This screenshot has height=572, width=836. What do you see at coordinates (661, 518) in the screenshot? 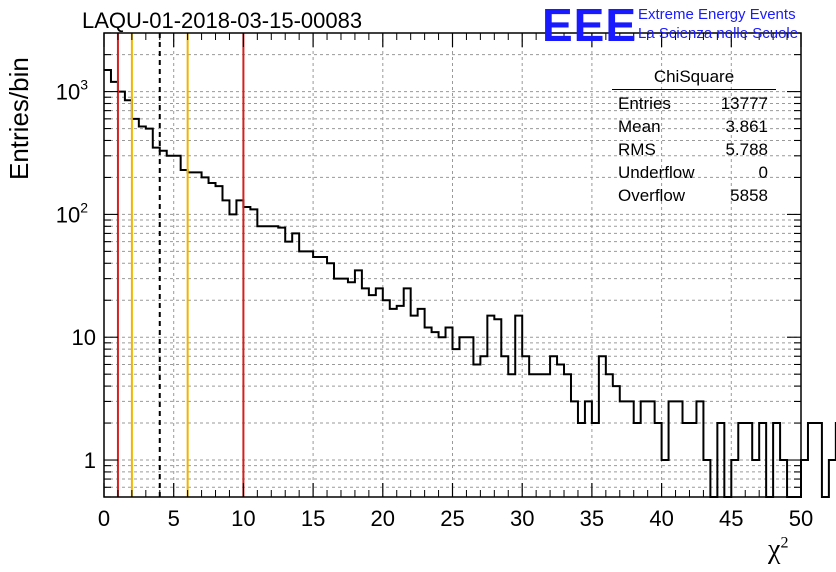
I see `x-tick-label: 40` at bounding box center [661, 518].